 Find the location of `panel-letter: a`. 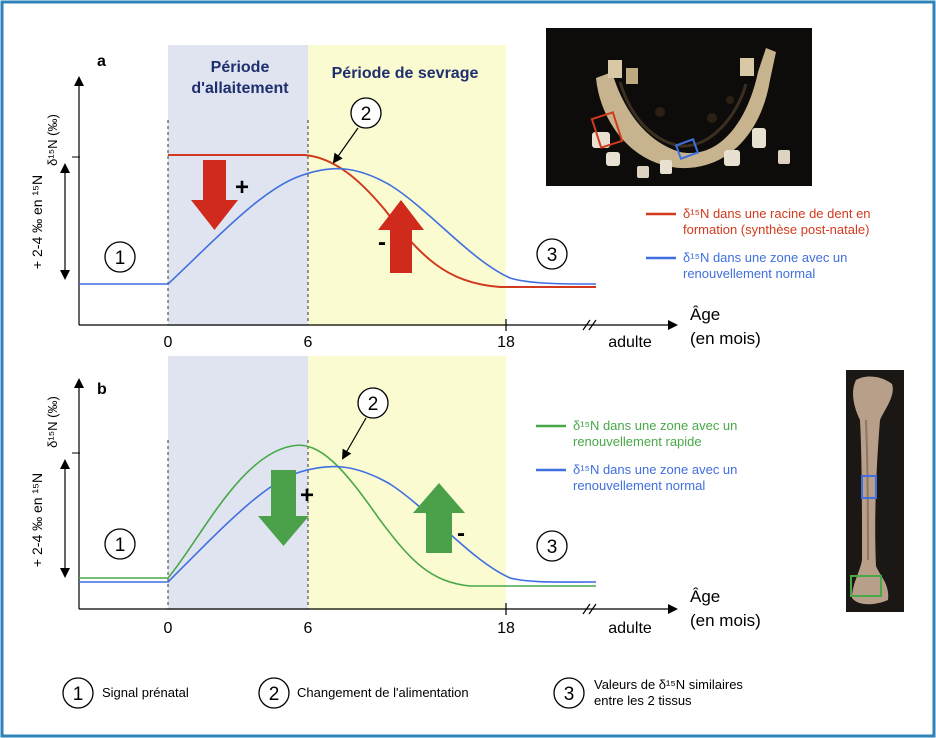

panel-letter: a is located at coordinates (101, 61).